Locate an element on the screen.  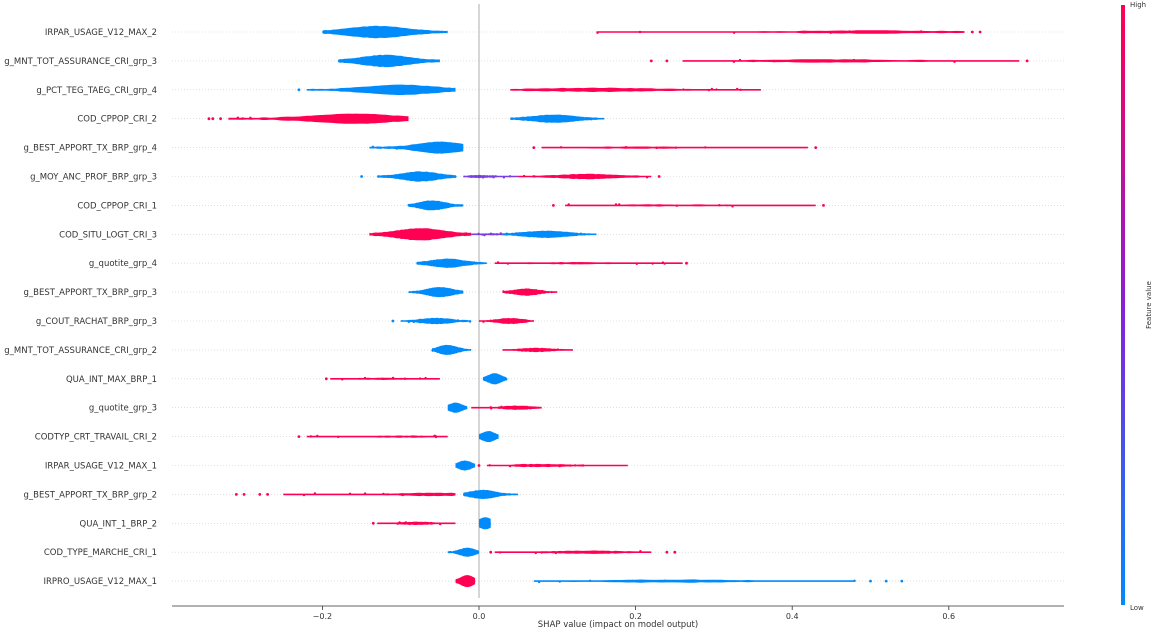
colorbar-gradient is located at coordinates (1123, 305).